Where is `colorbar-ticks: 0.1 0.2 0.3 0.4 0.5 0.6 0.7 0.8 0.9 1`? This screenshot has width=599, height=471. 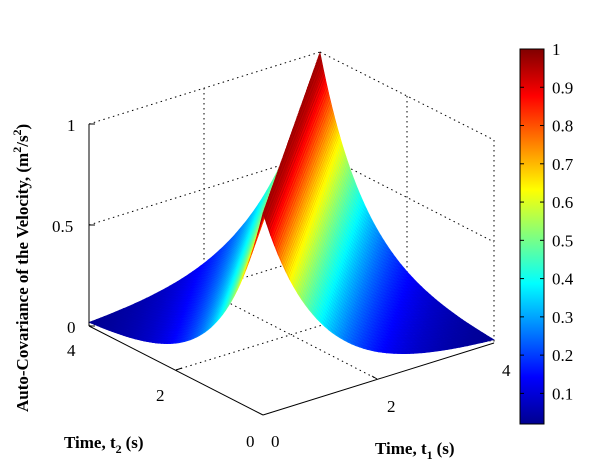 colorbar-ticks: 0.1 0.2 0.3 0.4 0.5 0.6 0.7 0.8 0.9 1 is located at coordinates (547, 221).